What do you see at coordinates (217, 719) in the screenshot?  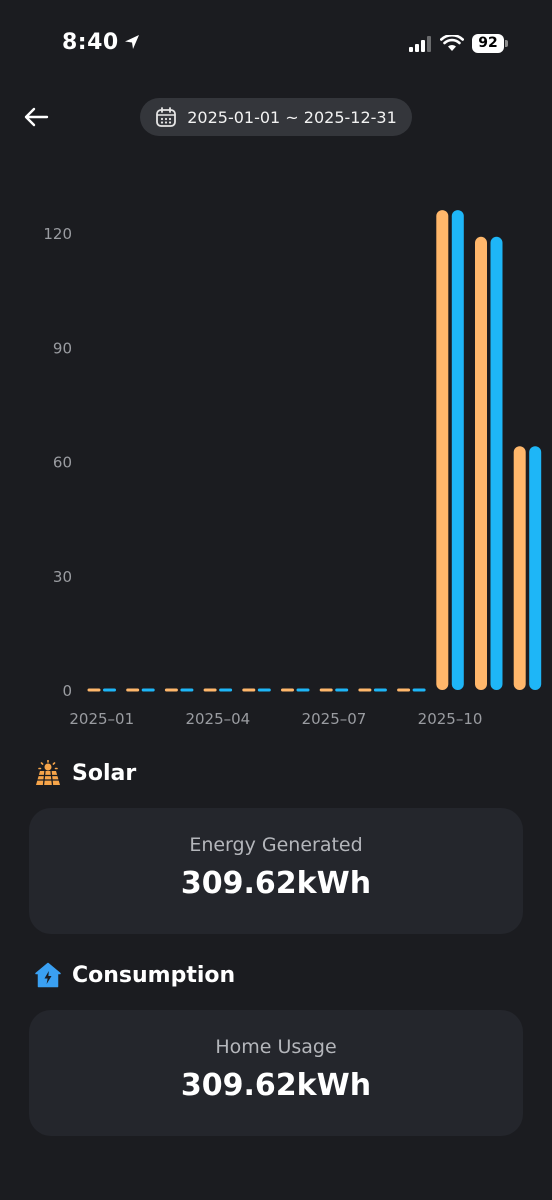 I see `x-tick-label: 2025–04` at bounding box center [217, 719].